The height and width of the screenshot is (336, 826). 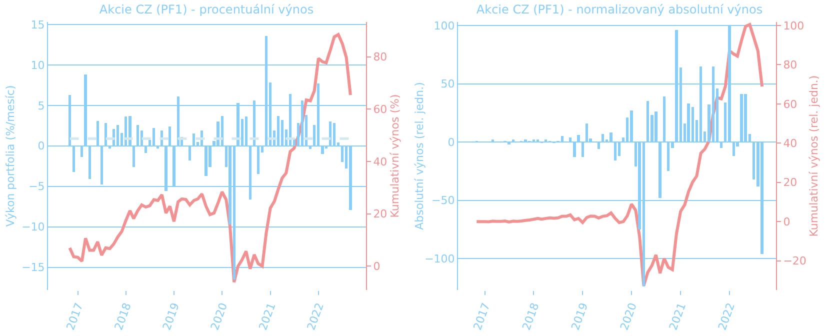 What do you see at coordinates (37, 65) in the screenshot?
I see `y-tick-label: 10` at bounding box center [37, 65].